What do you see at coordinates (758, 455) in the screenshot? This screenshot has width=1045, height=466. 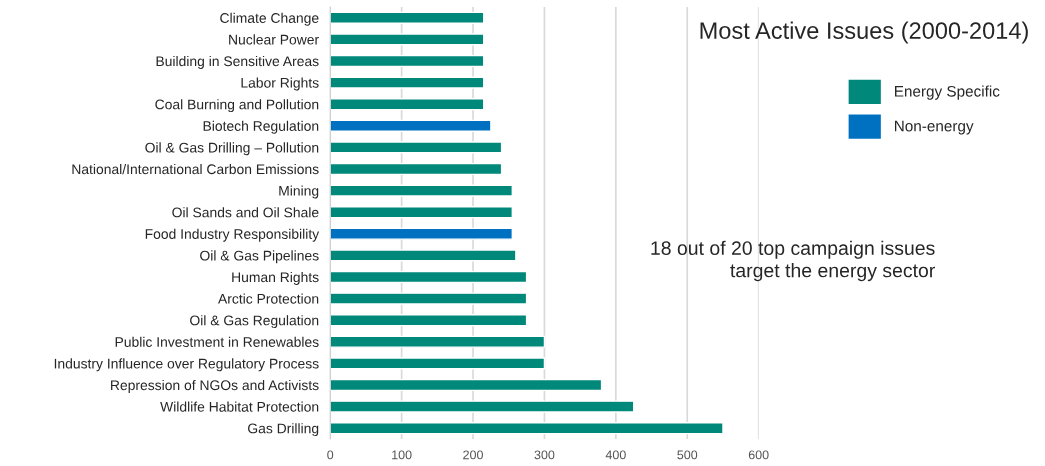 I see `x-tick-label: 600` at bounding box center [758, 455].